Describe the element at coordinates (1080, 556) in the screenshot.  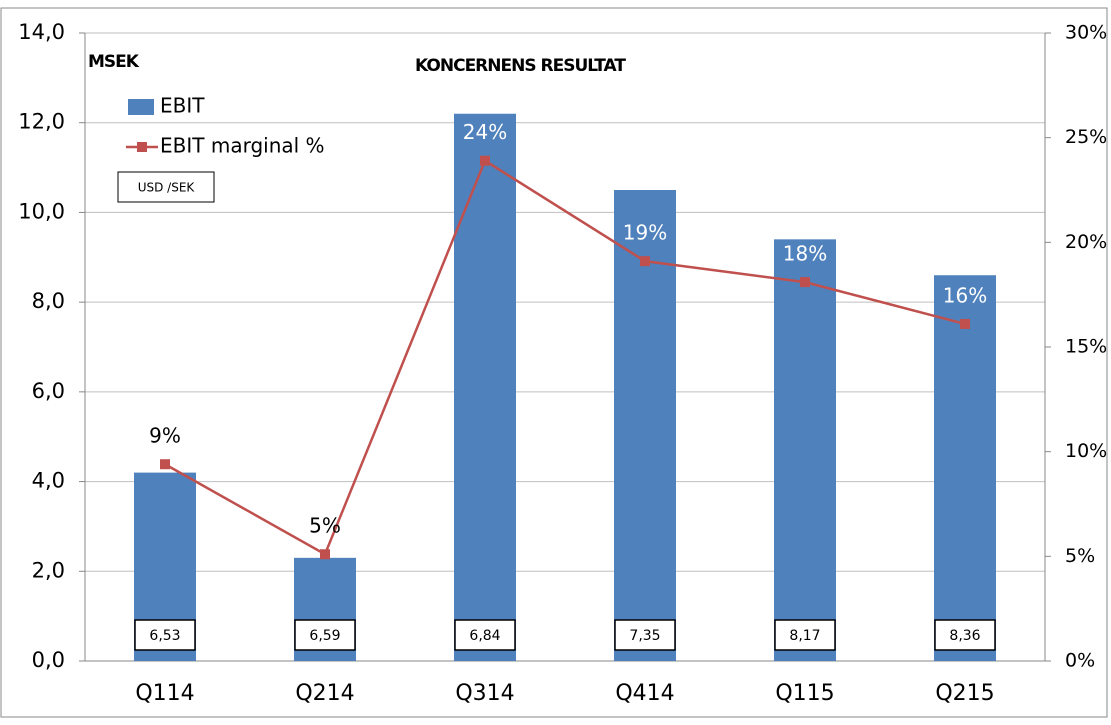
I see `y2-tick-label: 5%` at that location.